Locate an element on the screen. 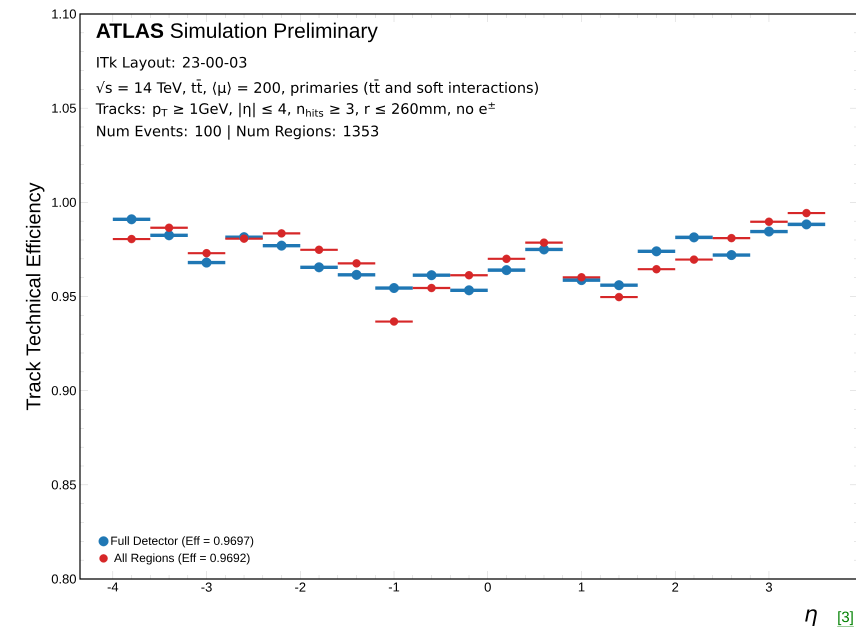  annotation: √s = 14 TeV, tt̄, ⟨μ⟩ = 200, primaries (tt̄ and soft interactions) is located at coordinates (317, 87).